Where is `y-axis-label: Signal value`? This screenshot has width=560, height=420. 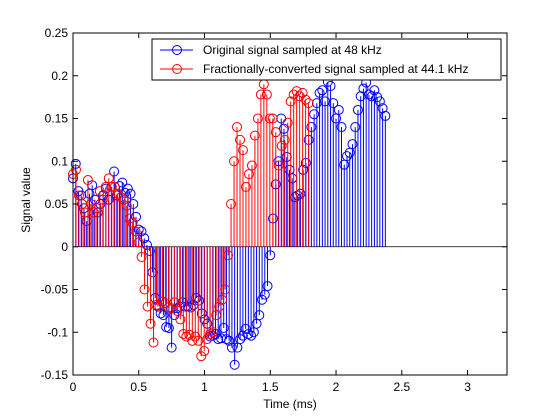
y-axis-label: Signal value is located at coordinates (26, 200).